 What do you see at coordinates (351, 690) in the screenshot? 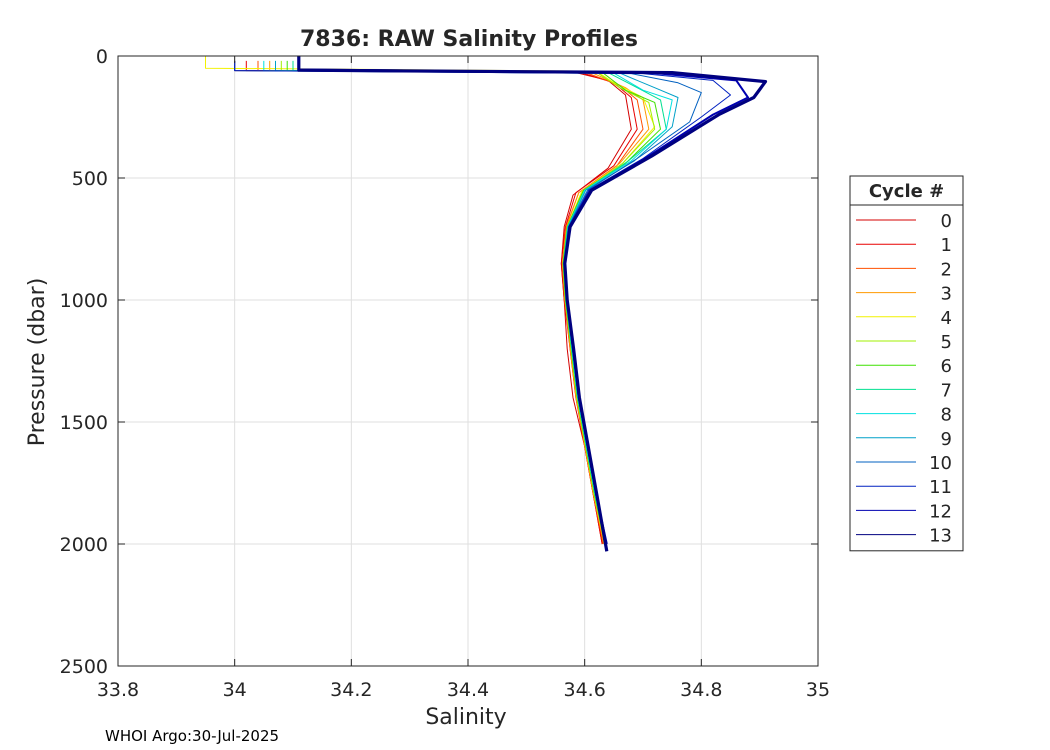
I see `x-tick-label: 34.2` at bounding box center [351, 690].